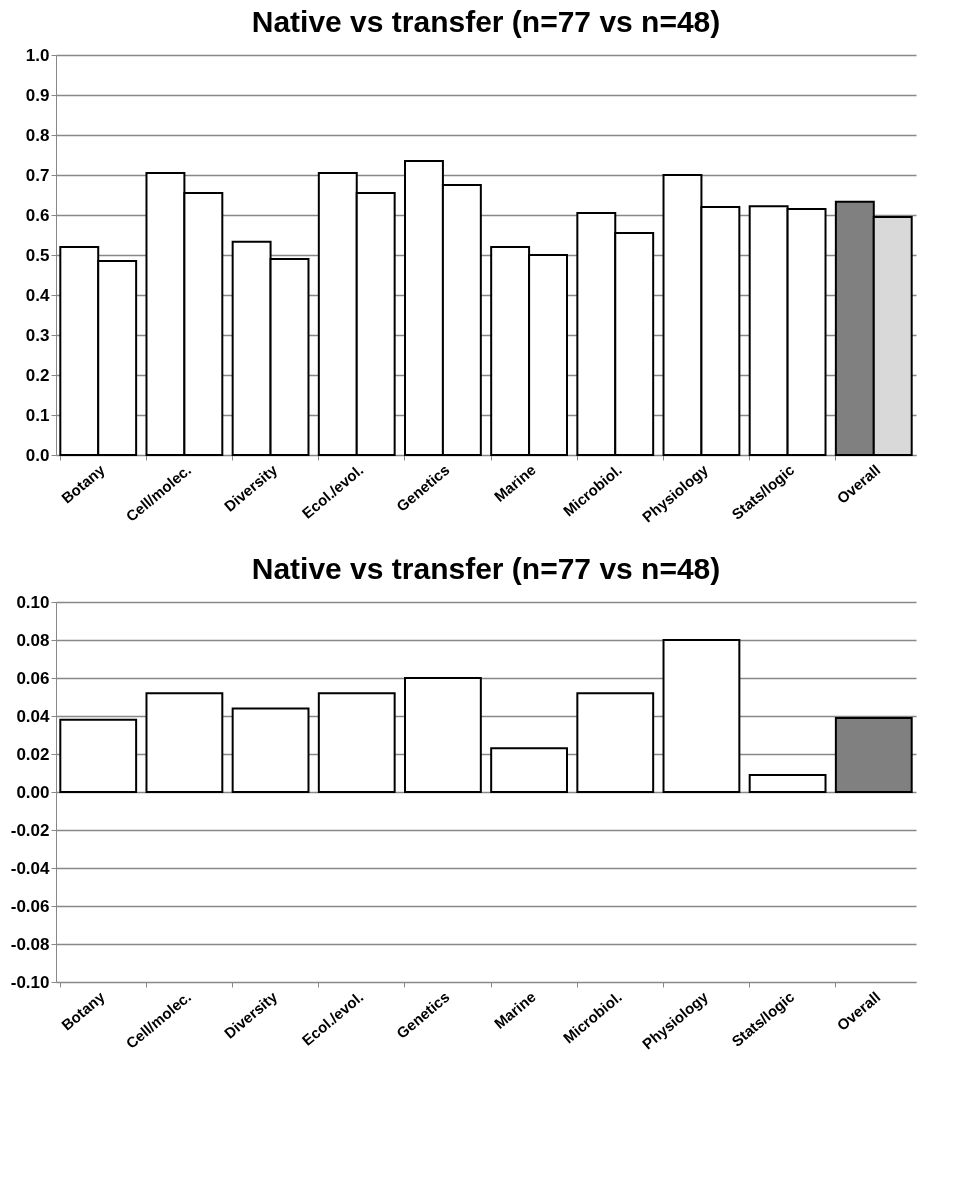 Image resolution: width=958 pixels, height=1185 pixels. What do you see at coordinates (33, 678) in the screenshot?
I see `y-tick-label: 0.06` at bounding box center [33, 678].